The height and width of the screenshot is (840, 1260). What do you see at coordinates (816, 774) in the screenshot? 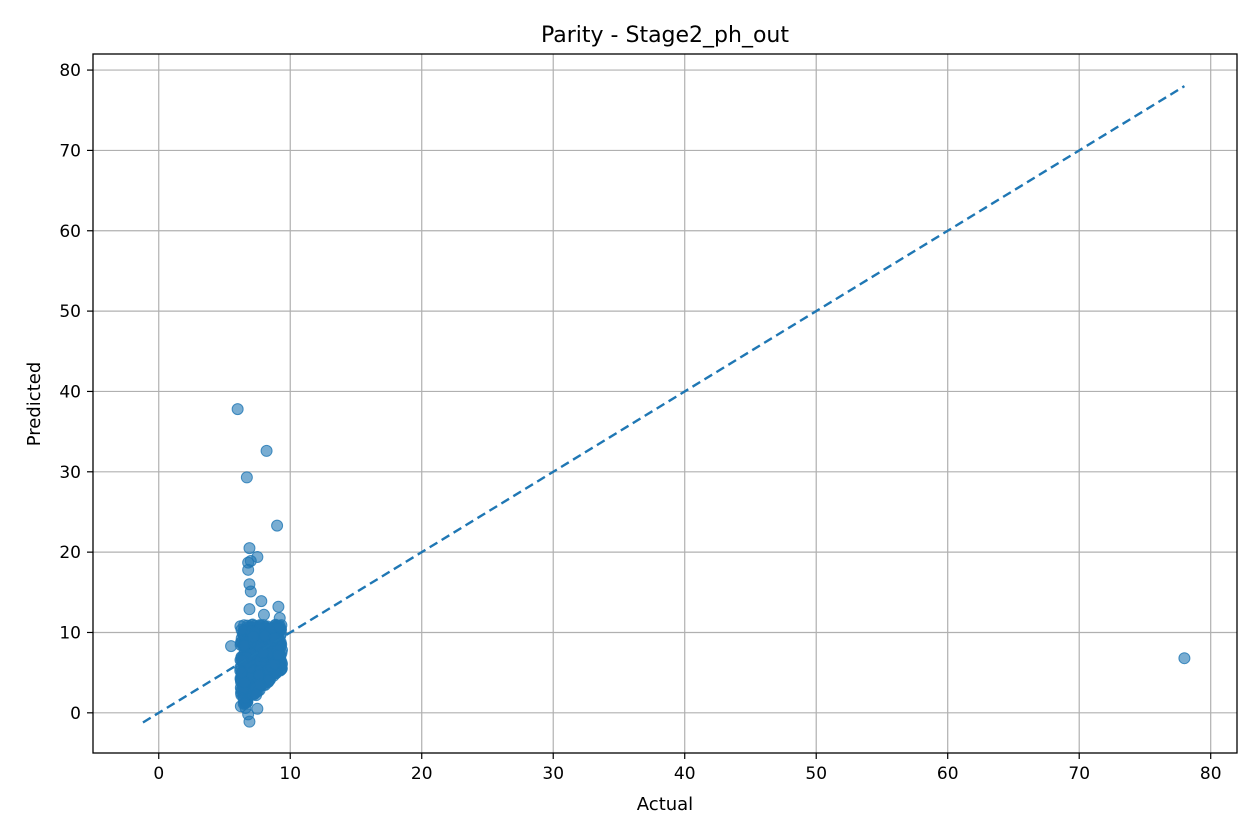
I see `x-tick-label: 50` at bounding box center [816, 774].